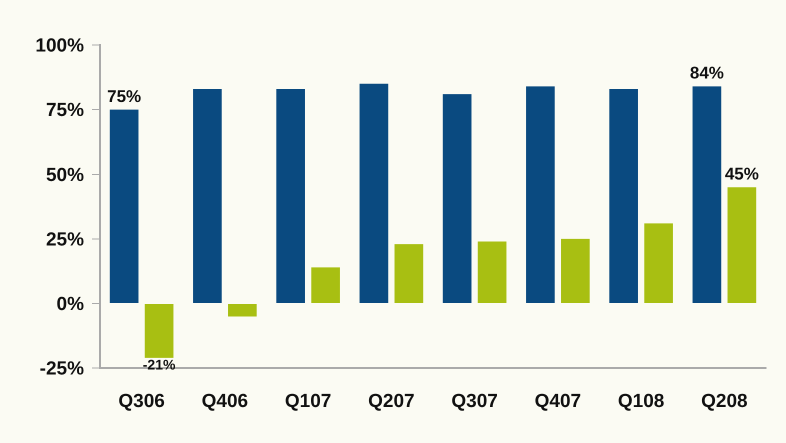  What do you see at coordinates (641, 401) in the screenshot?
I see `x-tick-label: Q108` at bounding box center [641, 401].